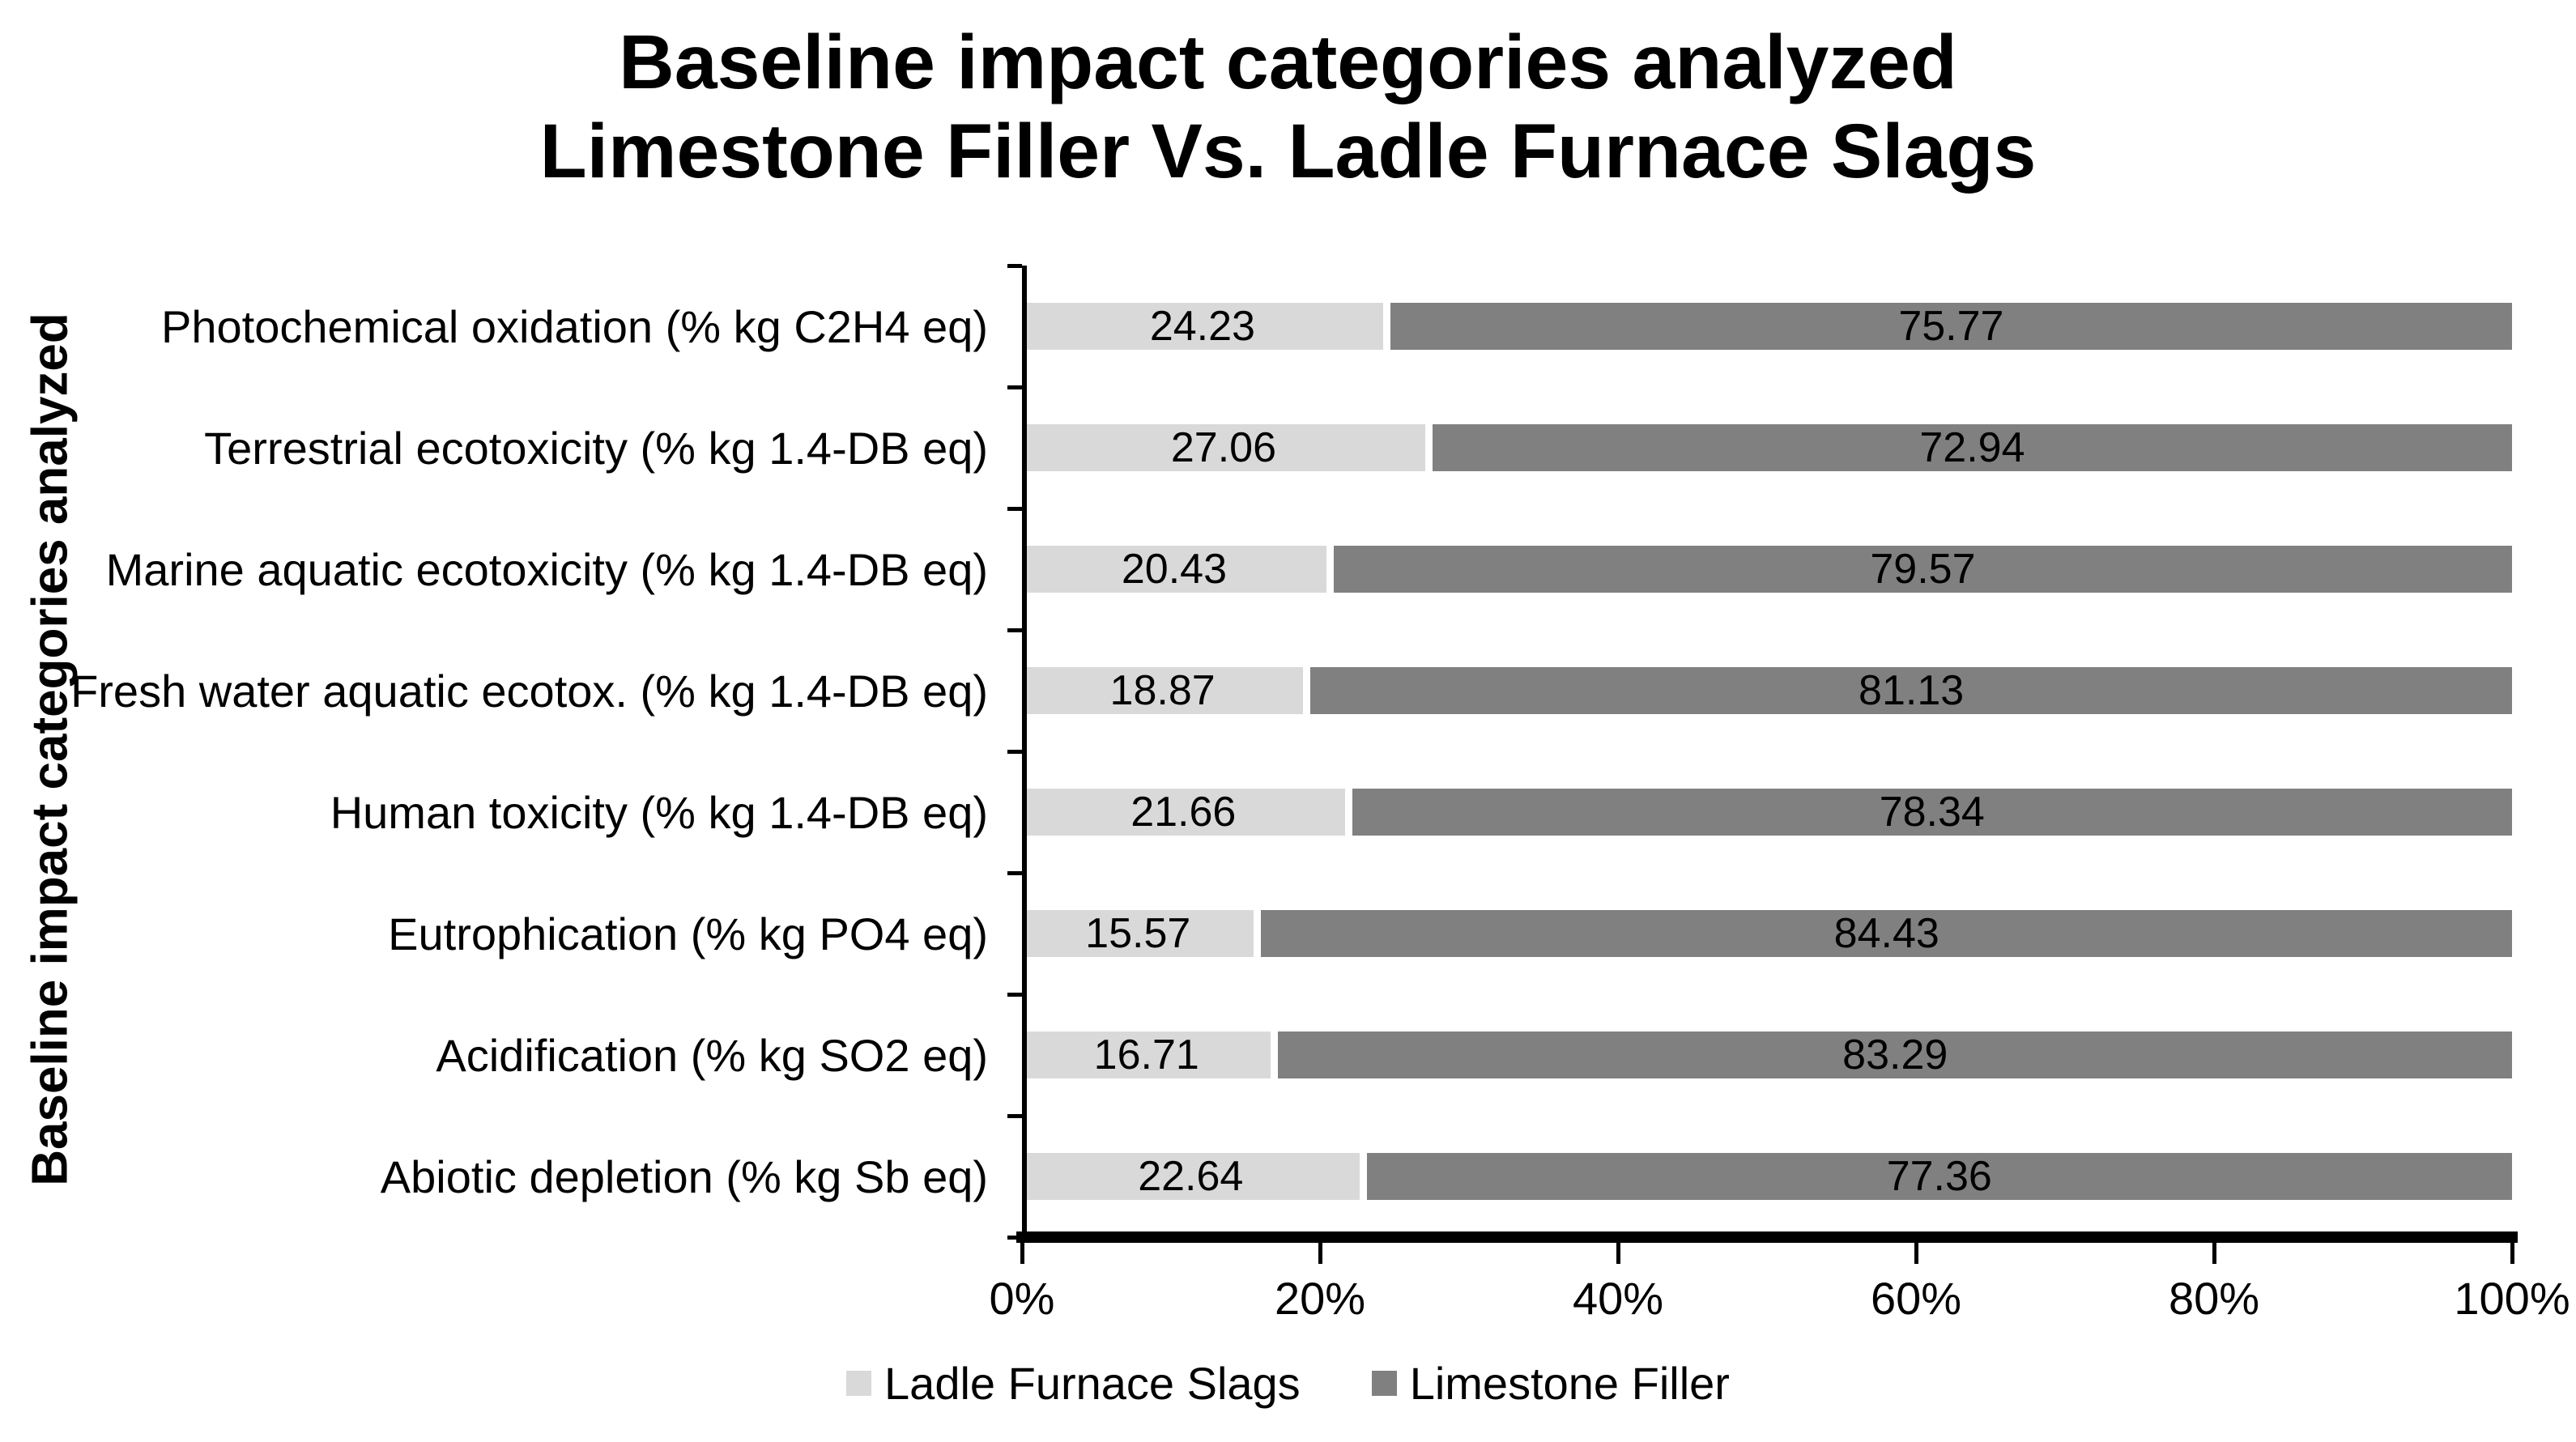 The width and height of the screenshot is (2576, 1442). Describe the element at coordinates (574, 326) in the screenshot. I see `category-label: Photochemical oxidation (% kg C2H4 eq)` at that location.